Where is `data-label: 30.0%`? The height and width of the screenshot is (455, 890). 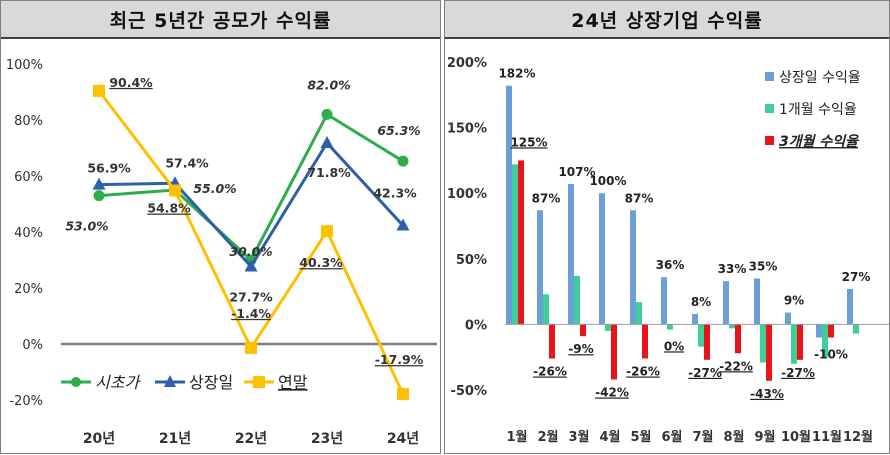
data-label: 30.0% is located at coordinates (250, 251).